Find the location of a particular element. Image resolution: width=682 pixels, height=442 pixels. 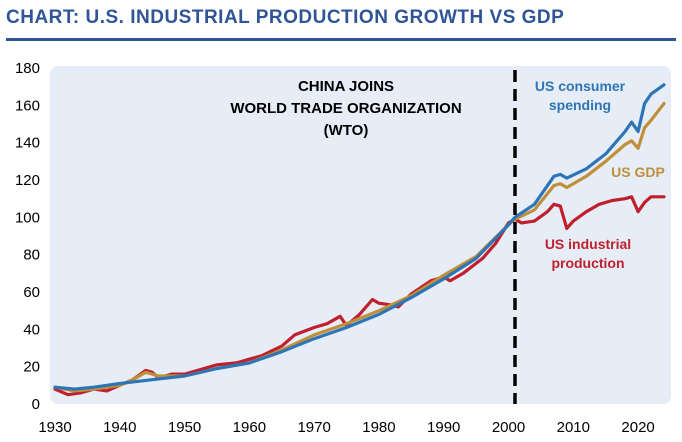

y-tick-label: 120 is located at coordinates (27, 180).